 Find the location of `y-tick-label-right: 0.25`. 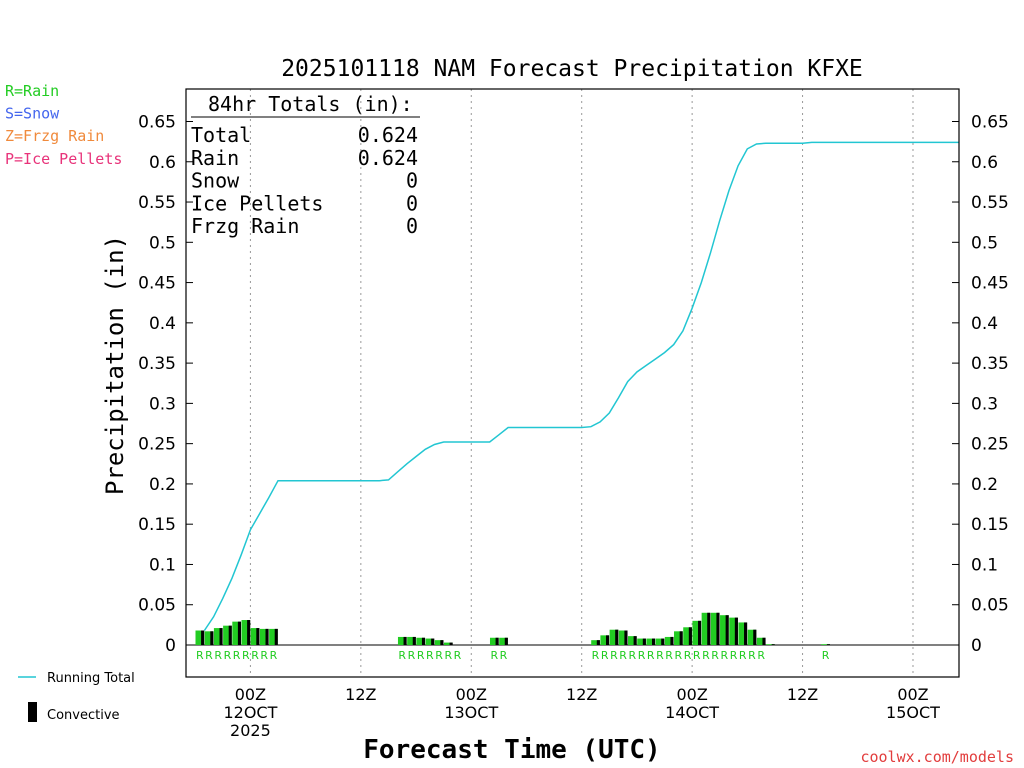

y-tick-label-right: 0.25 is located at coordinates (990, 445).